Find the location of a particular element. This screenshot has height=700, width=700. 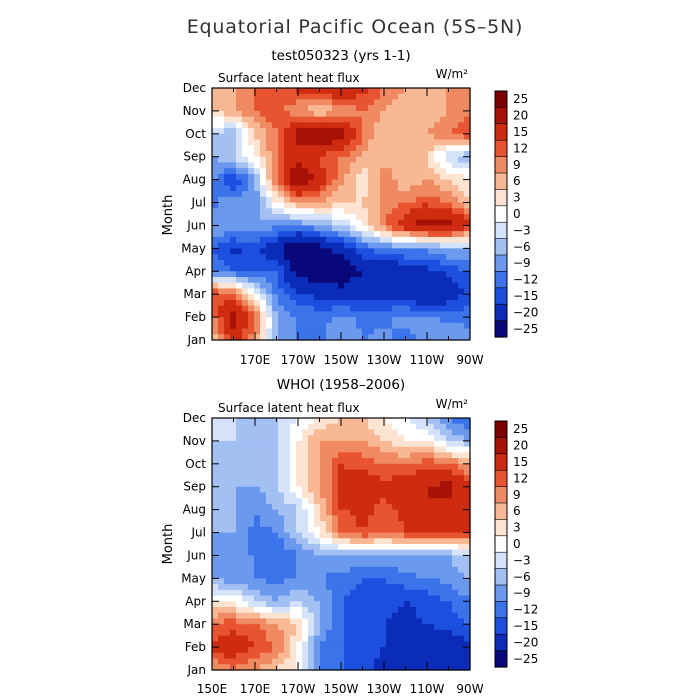

heatmap-observed is located at coordinates (341, 544).